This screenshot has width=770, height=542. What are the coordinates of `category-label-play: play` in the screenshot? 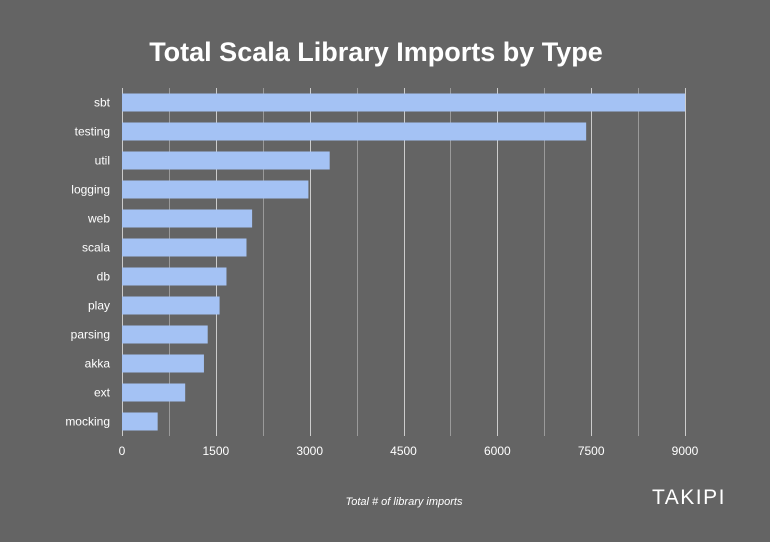 It's located at (99, 306).